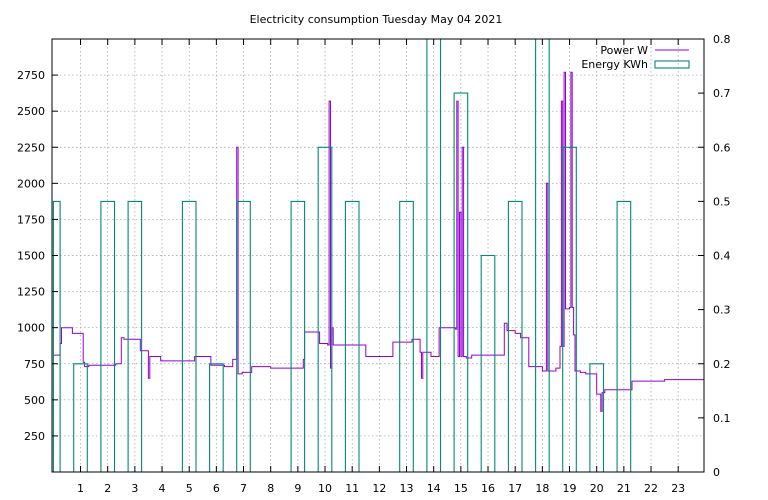  Describe the element at coordinates (325, 488) in the screenshot. I see `x-tick-label: 10` at that location.